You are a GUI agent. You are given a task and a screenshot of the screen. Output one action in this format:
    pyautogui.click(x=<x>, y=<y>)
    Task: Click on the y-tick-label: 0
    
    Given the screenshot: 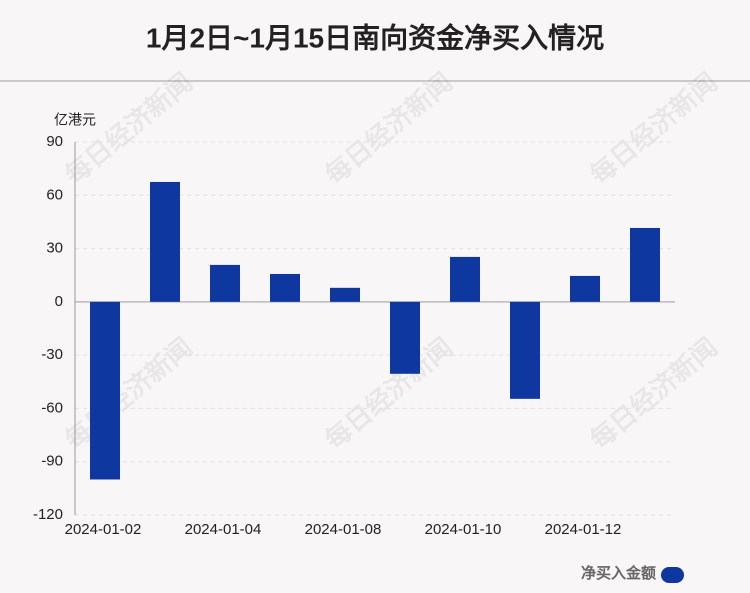 What is the action you would take?
    pyautogui.click(x=59, y=301)
    